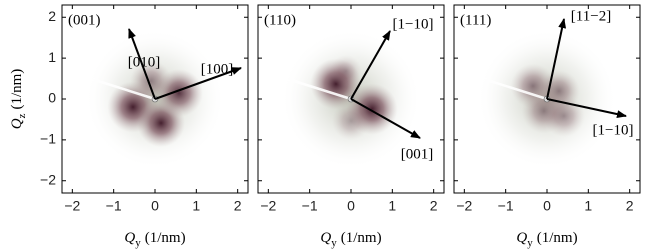 The image size is (654, 249). Describe the element at coordinates (217, 69) in the screenshot. I see `arrow-label: [100]` at that location.